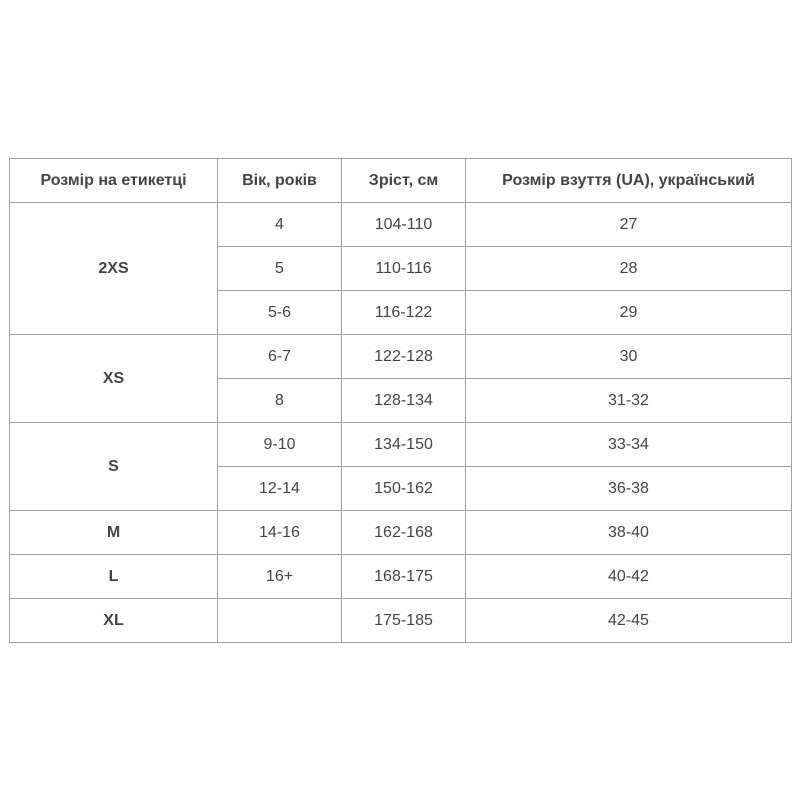 The height and width of the screenshot is (800, 800). I want to click on shoe-size-cell: 33-34, so click(628, 444).